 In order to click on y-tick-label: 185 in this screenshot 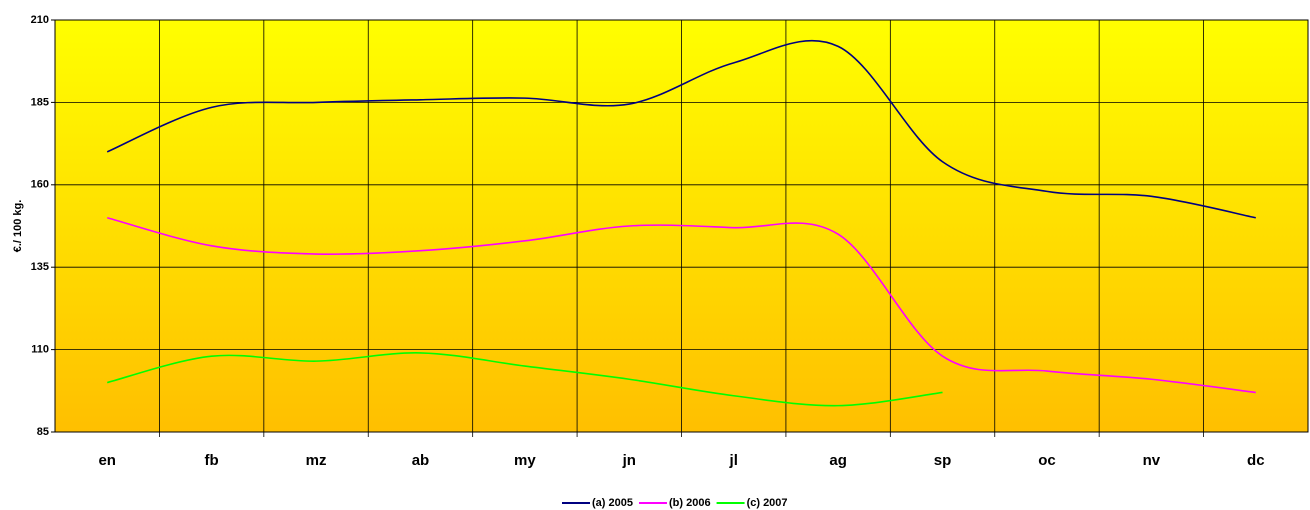, I will do `click(40, 102)`.